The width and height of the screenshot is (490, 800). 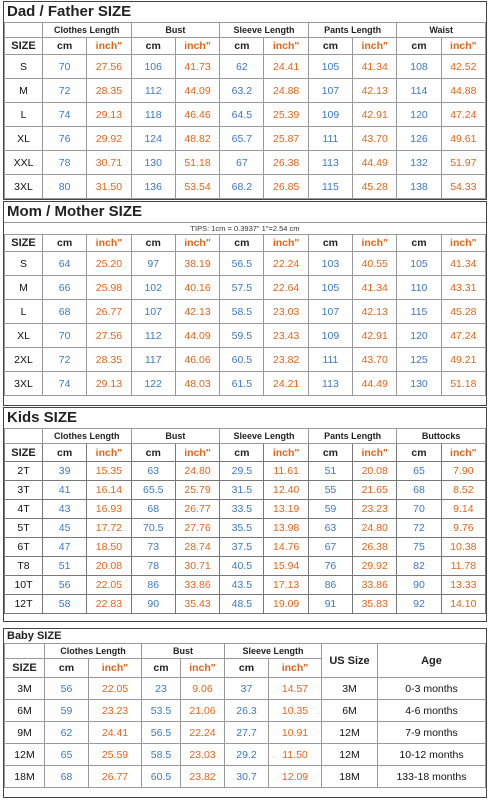 I want to click on age-cell: 4-6 months, so click(x=431, y=710).